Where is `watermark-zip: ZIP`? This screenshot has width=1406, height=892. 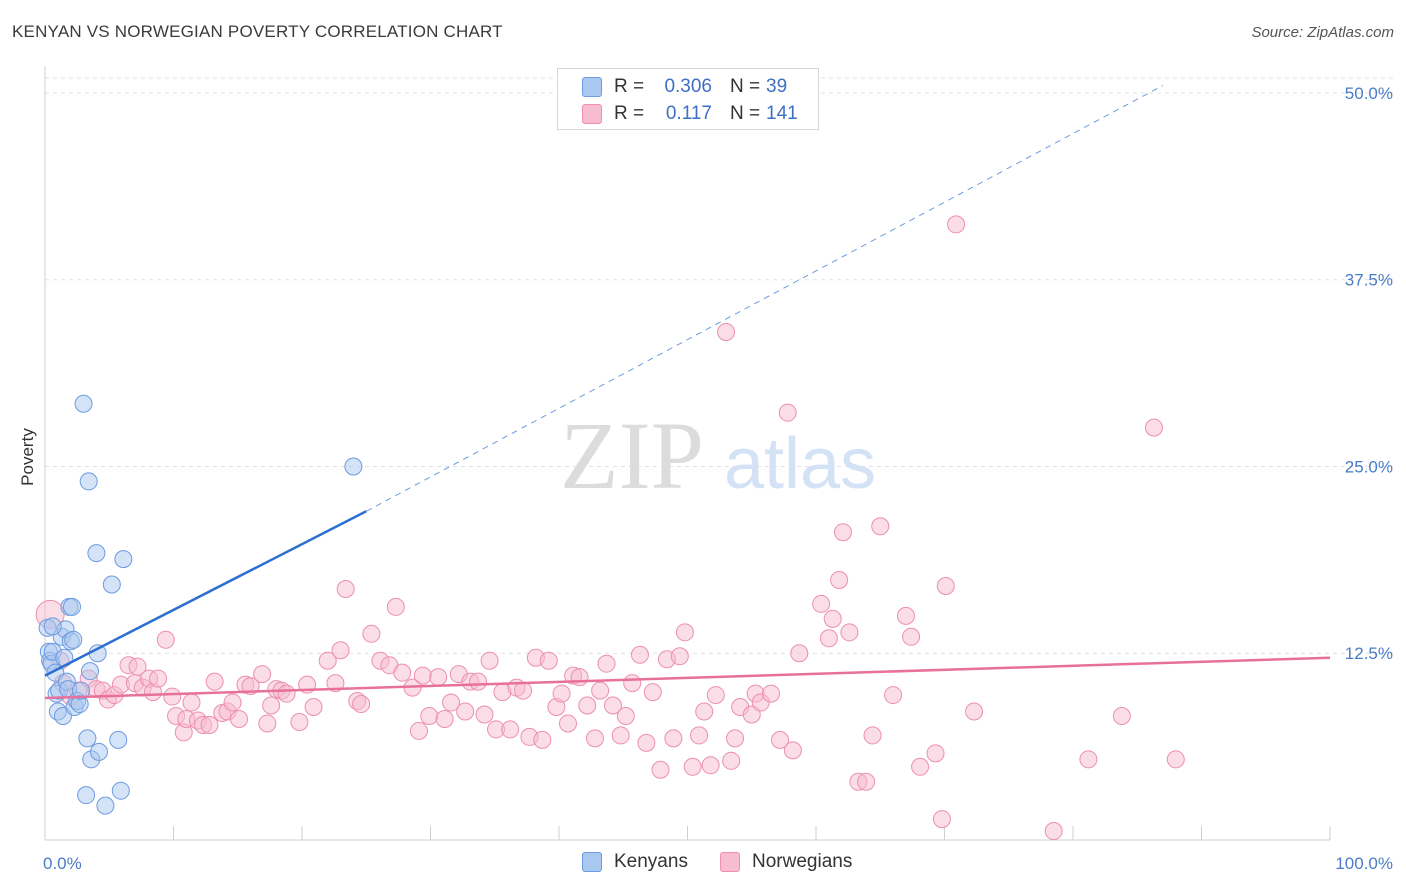 watermark-zip: ZIP is located at coordinates (632, 455).